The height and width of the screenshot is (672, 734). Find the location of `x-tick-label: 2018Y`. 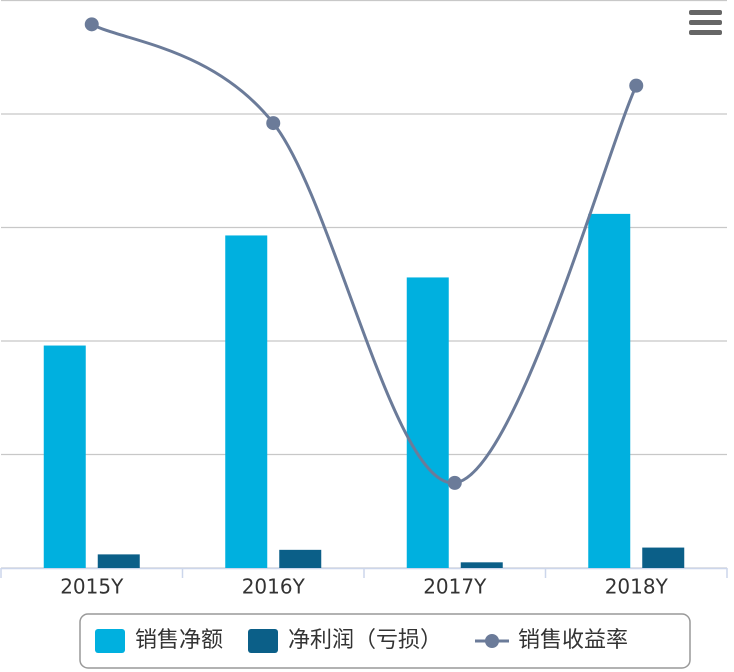

x-tick-label: 2018Y is located at coordinates (637, 587).